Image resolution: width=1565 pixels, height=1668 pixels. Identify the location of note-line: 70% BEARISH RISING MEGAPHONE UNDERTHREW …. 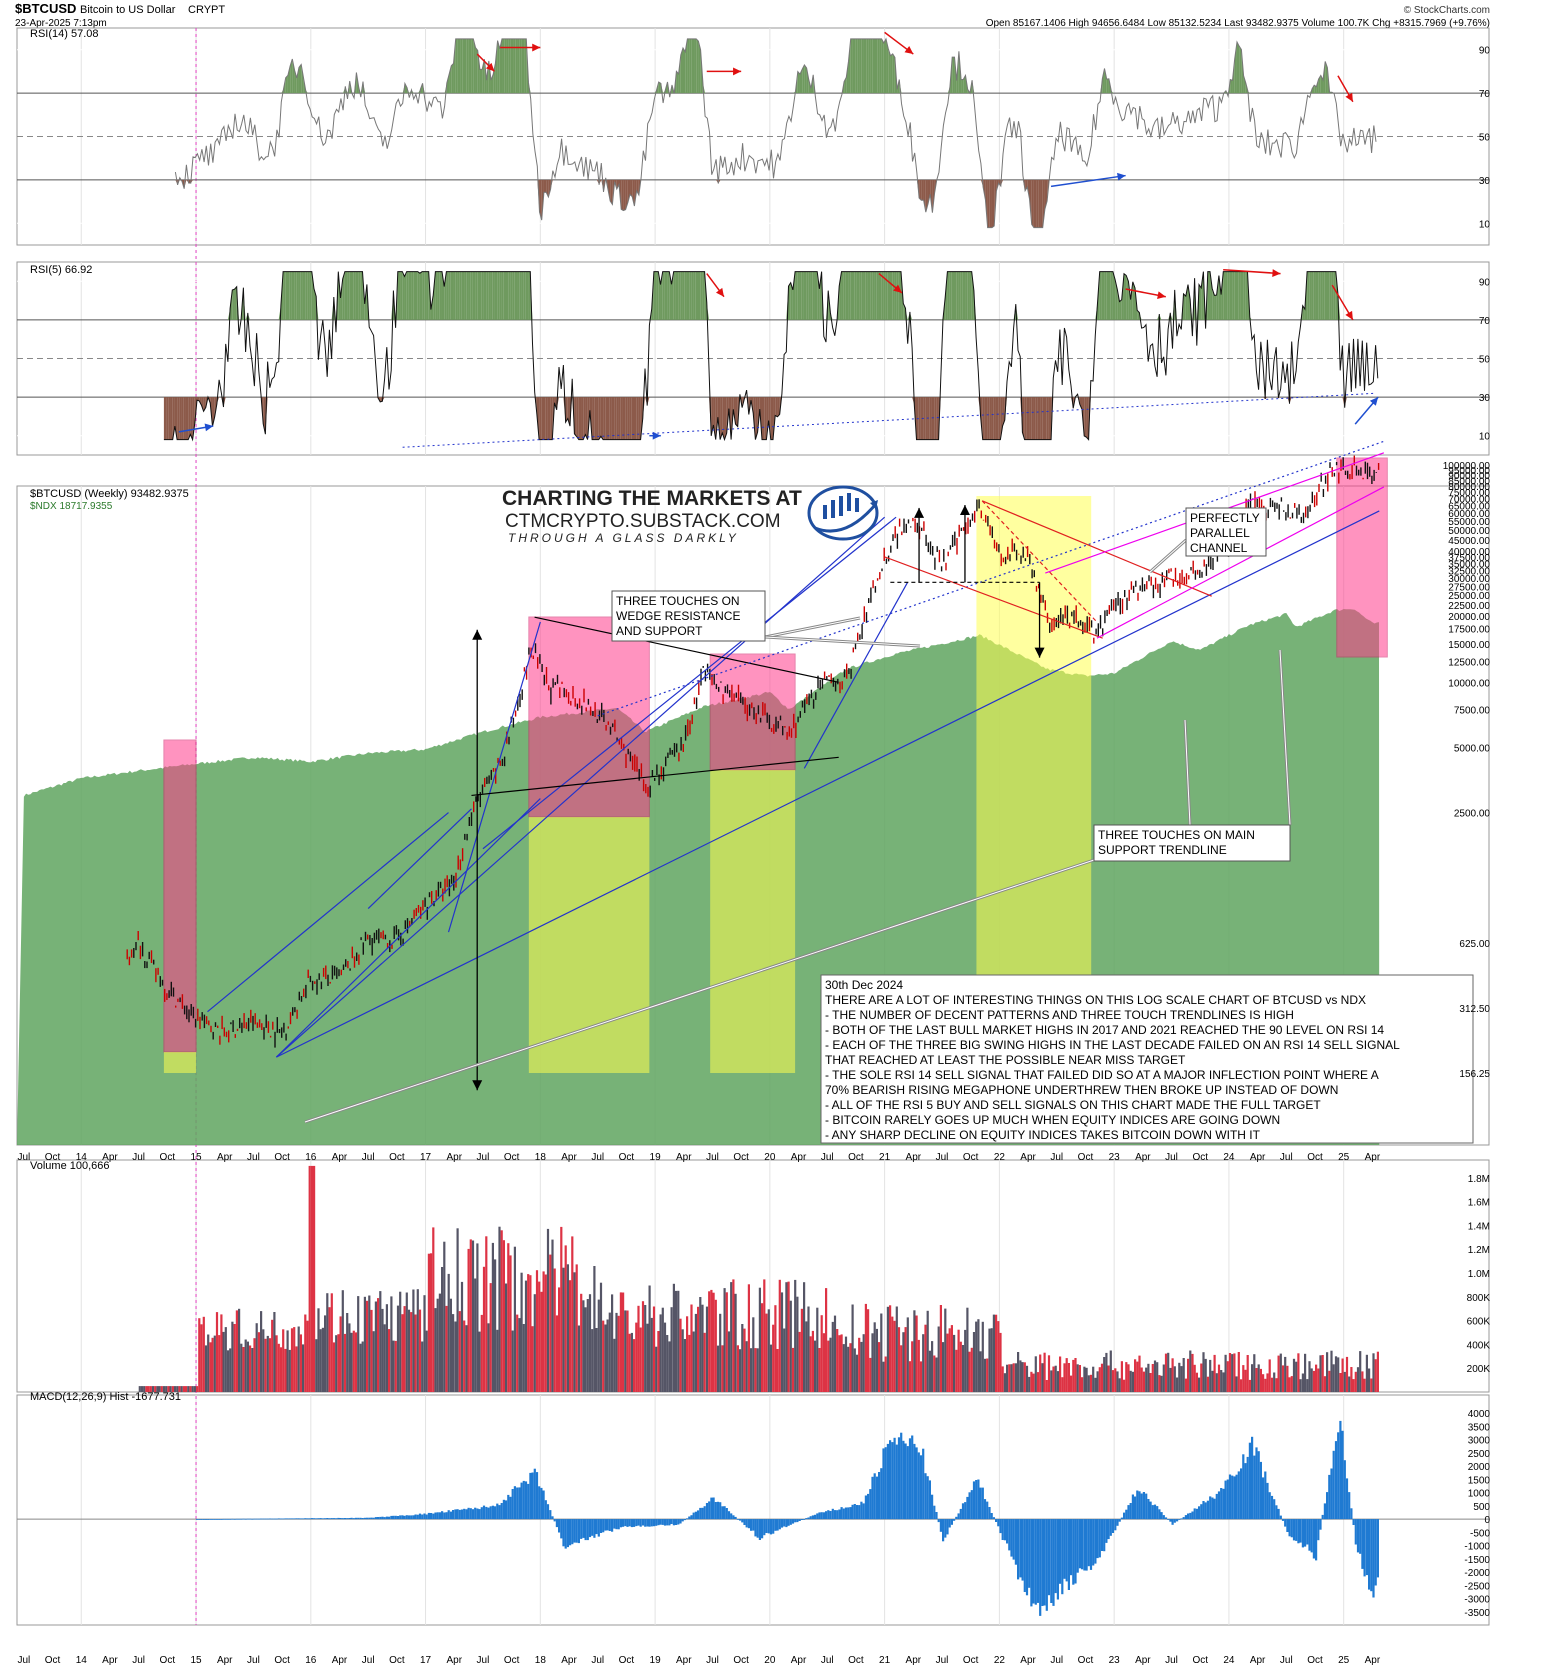
(1081, 1090).